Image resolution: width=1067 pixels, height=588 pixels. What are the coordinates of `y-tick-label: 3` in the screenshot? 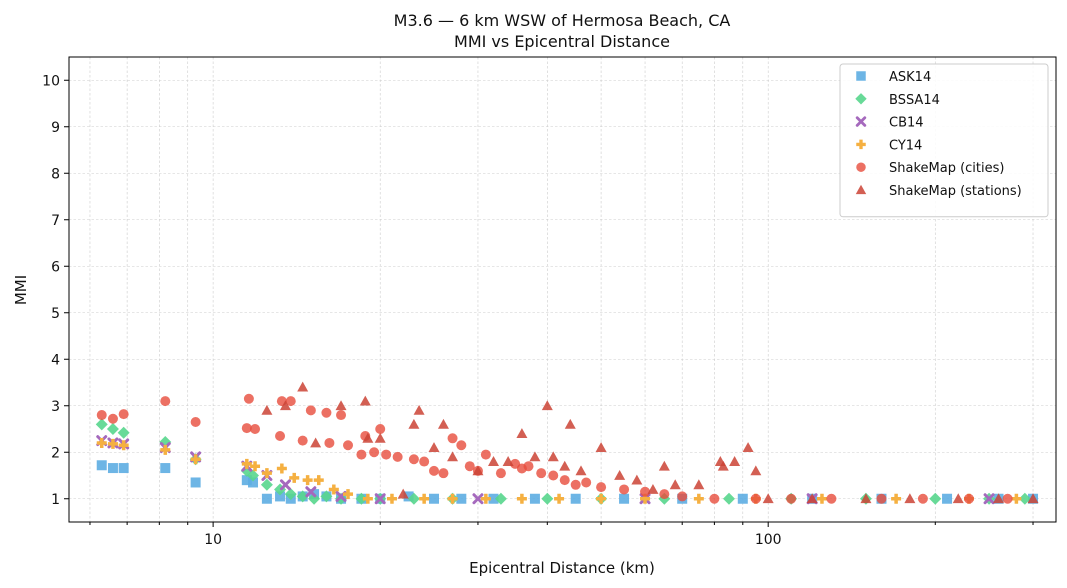 It's located at (55, 407).